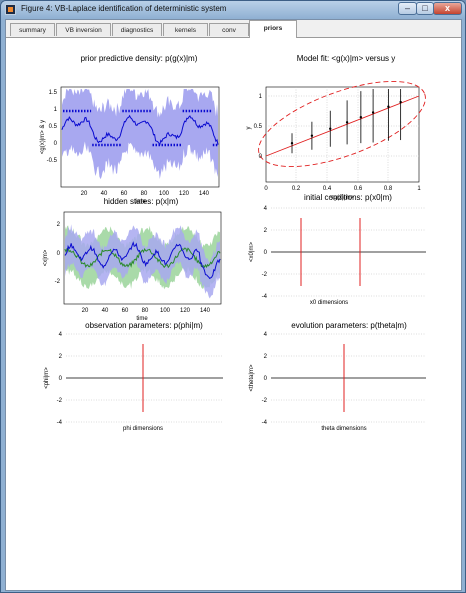 This screenshot has width=466, height=593. Describe the element at coordinates (124, 194) in the screenshot. I see `pp-xtick-3: 60` at that location.